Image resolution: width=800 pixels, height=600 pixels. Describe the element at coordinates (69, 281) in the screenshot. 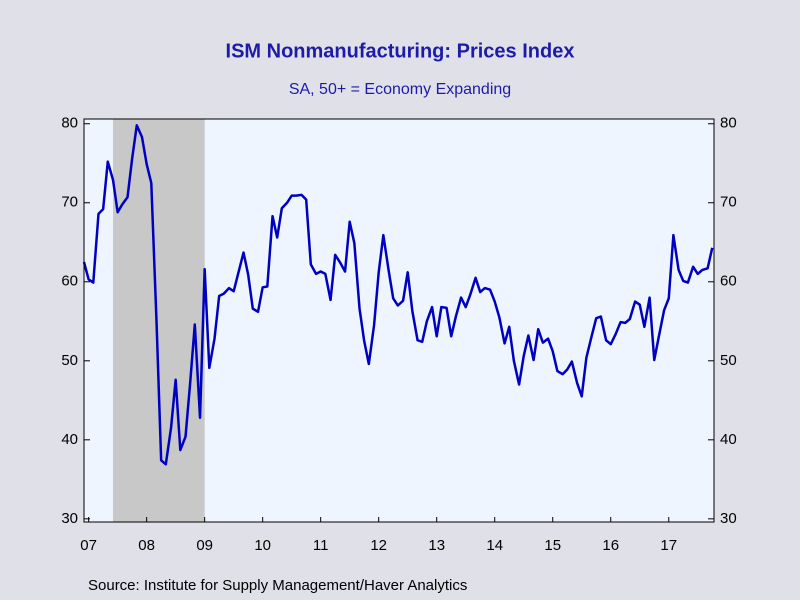

I see `y-tick-label: 60` at that location.